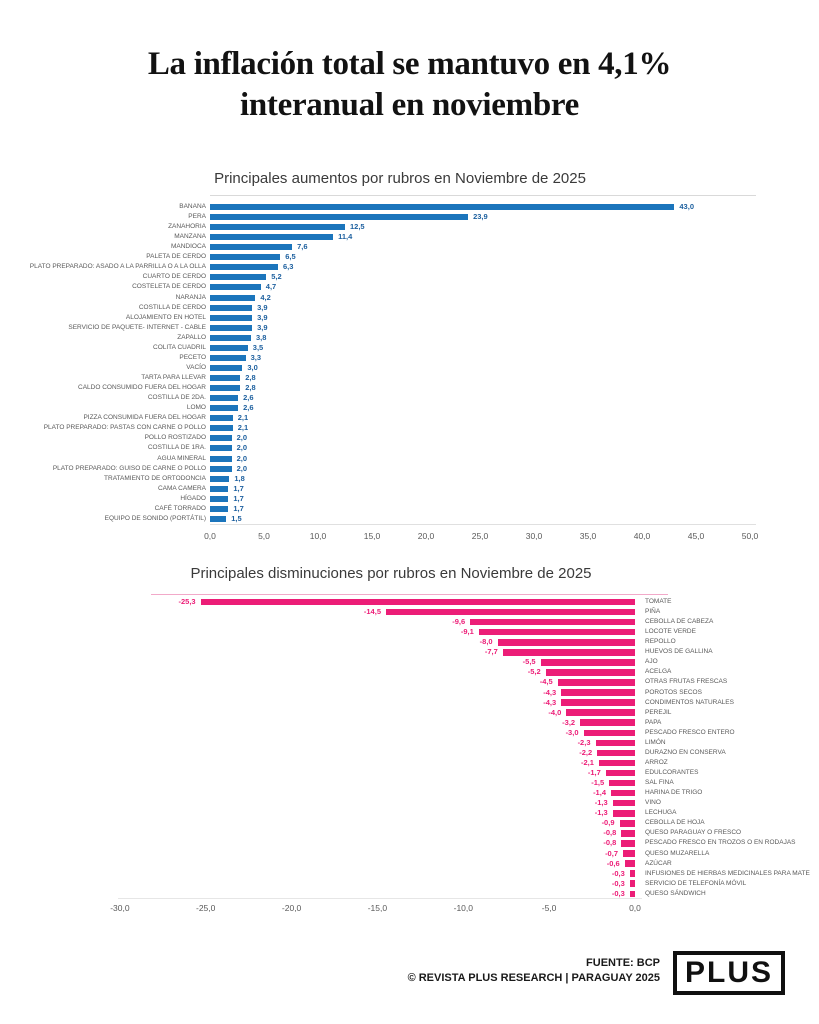  Describe the element at coordinates (142, 388) in the screenshot. I see `bar-category-label: CALDO CONSUMIDO FUERA DEL HOGAR` at that location.